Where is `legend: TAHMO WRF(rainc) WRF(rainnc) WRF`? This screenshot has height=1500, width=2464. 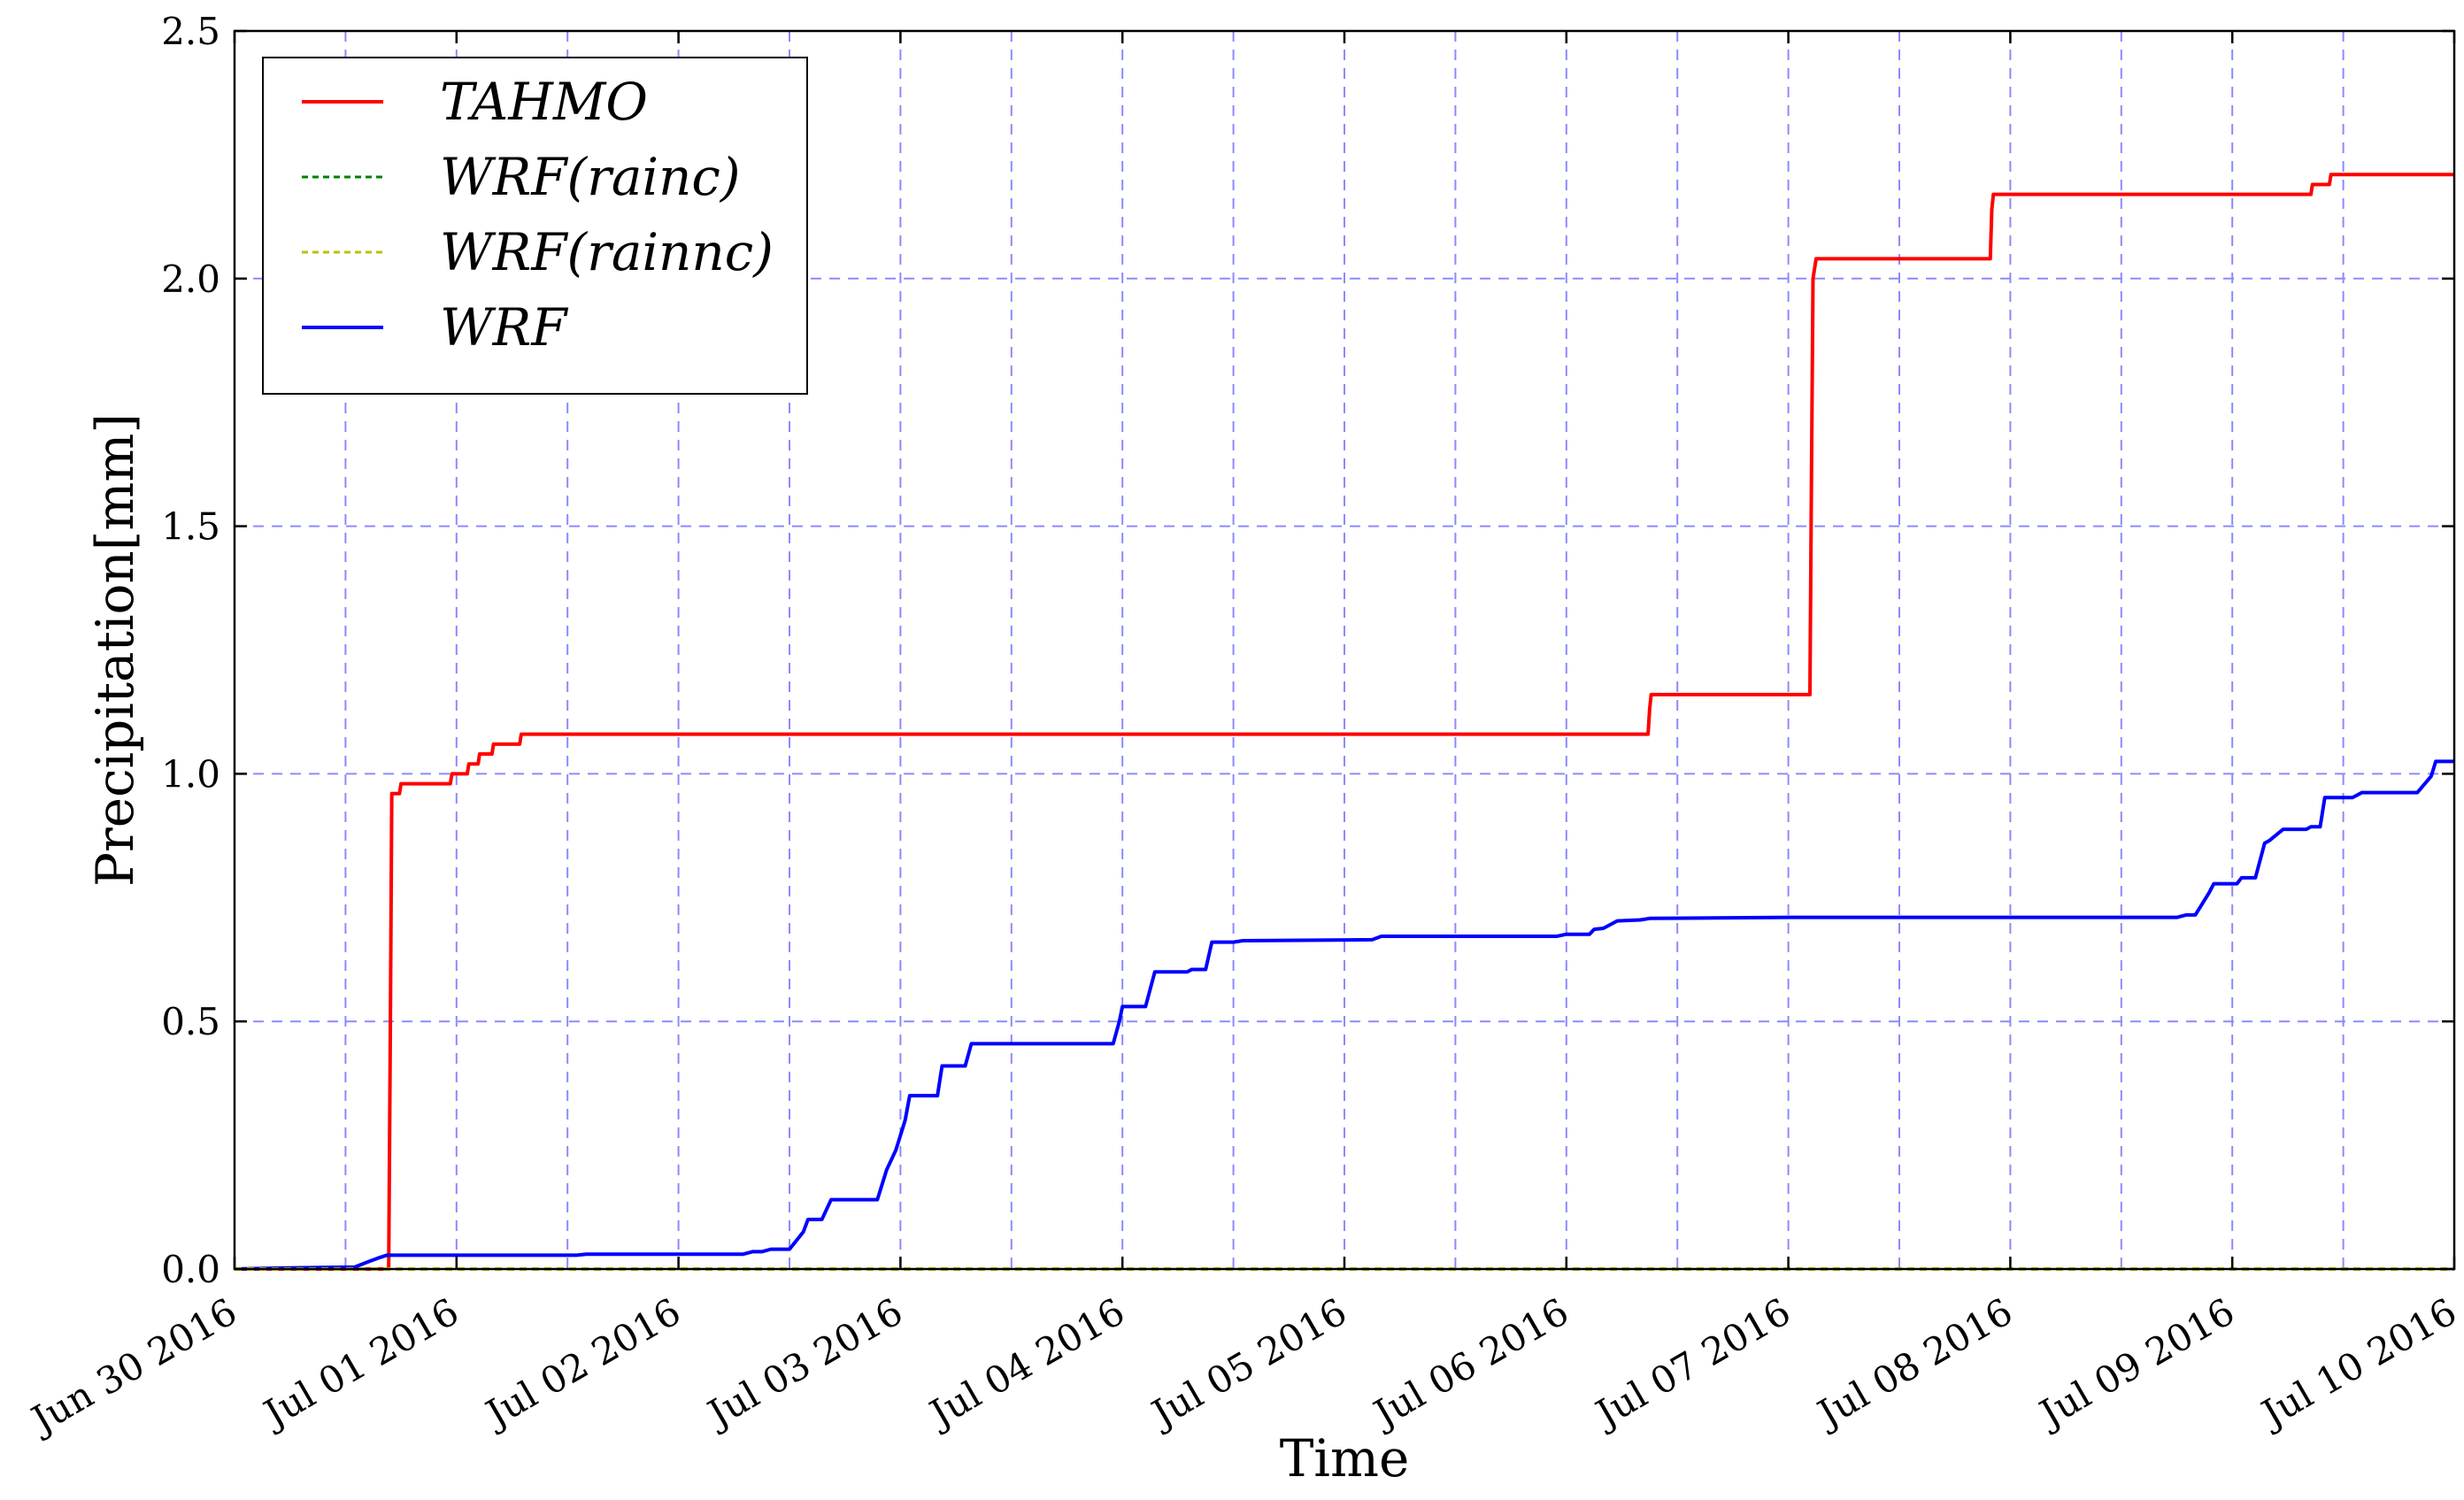
legend: TAHMO WRF(rainc) WRF(rainnc) WRF is located at coordinates (535, 226).